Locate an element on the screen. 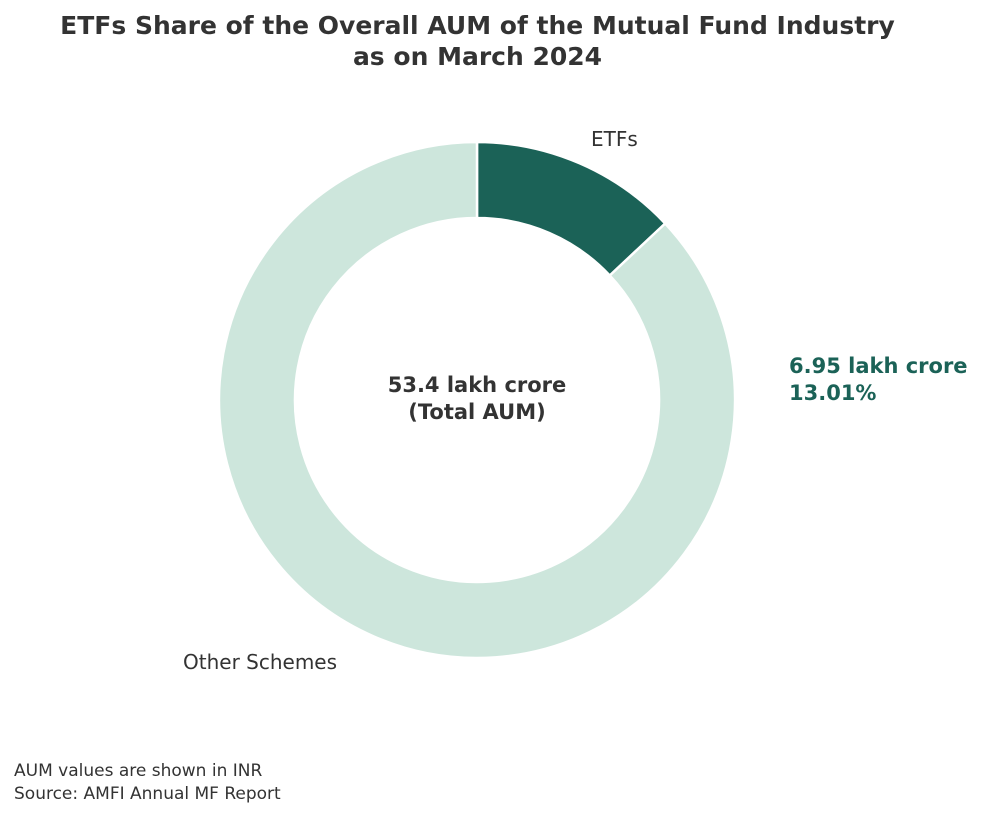 The image size is (1000, 819). etf-value: 6.95 lakh crore is located at coordinates (878, 366).